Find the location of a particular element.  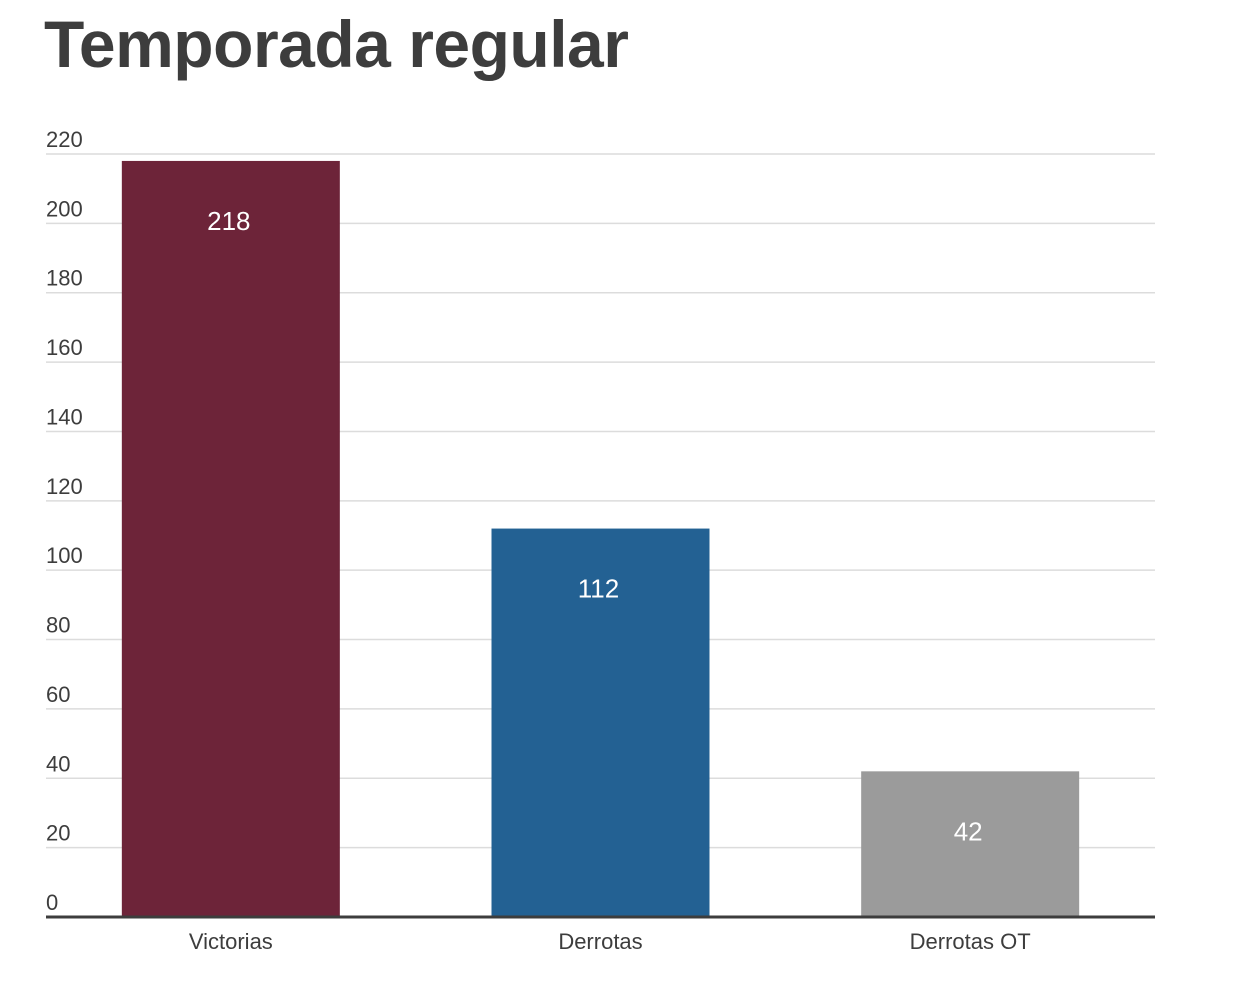

bar-value-label: 42 is located at coordinates (968, 831).